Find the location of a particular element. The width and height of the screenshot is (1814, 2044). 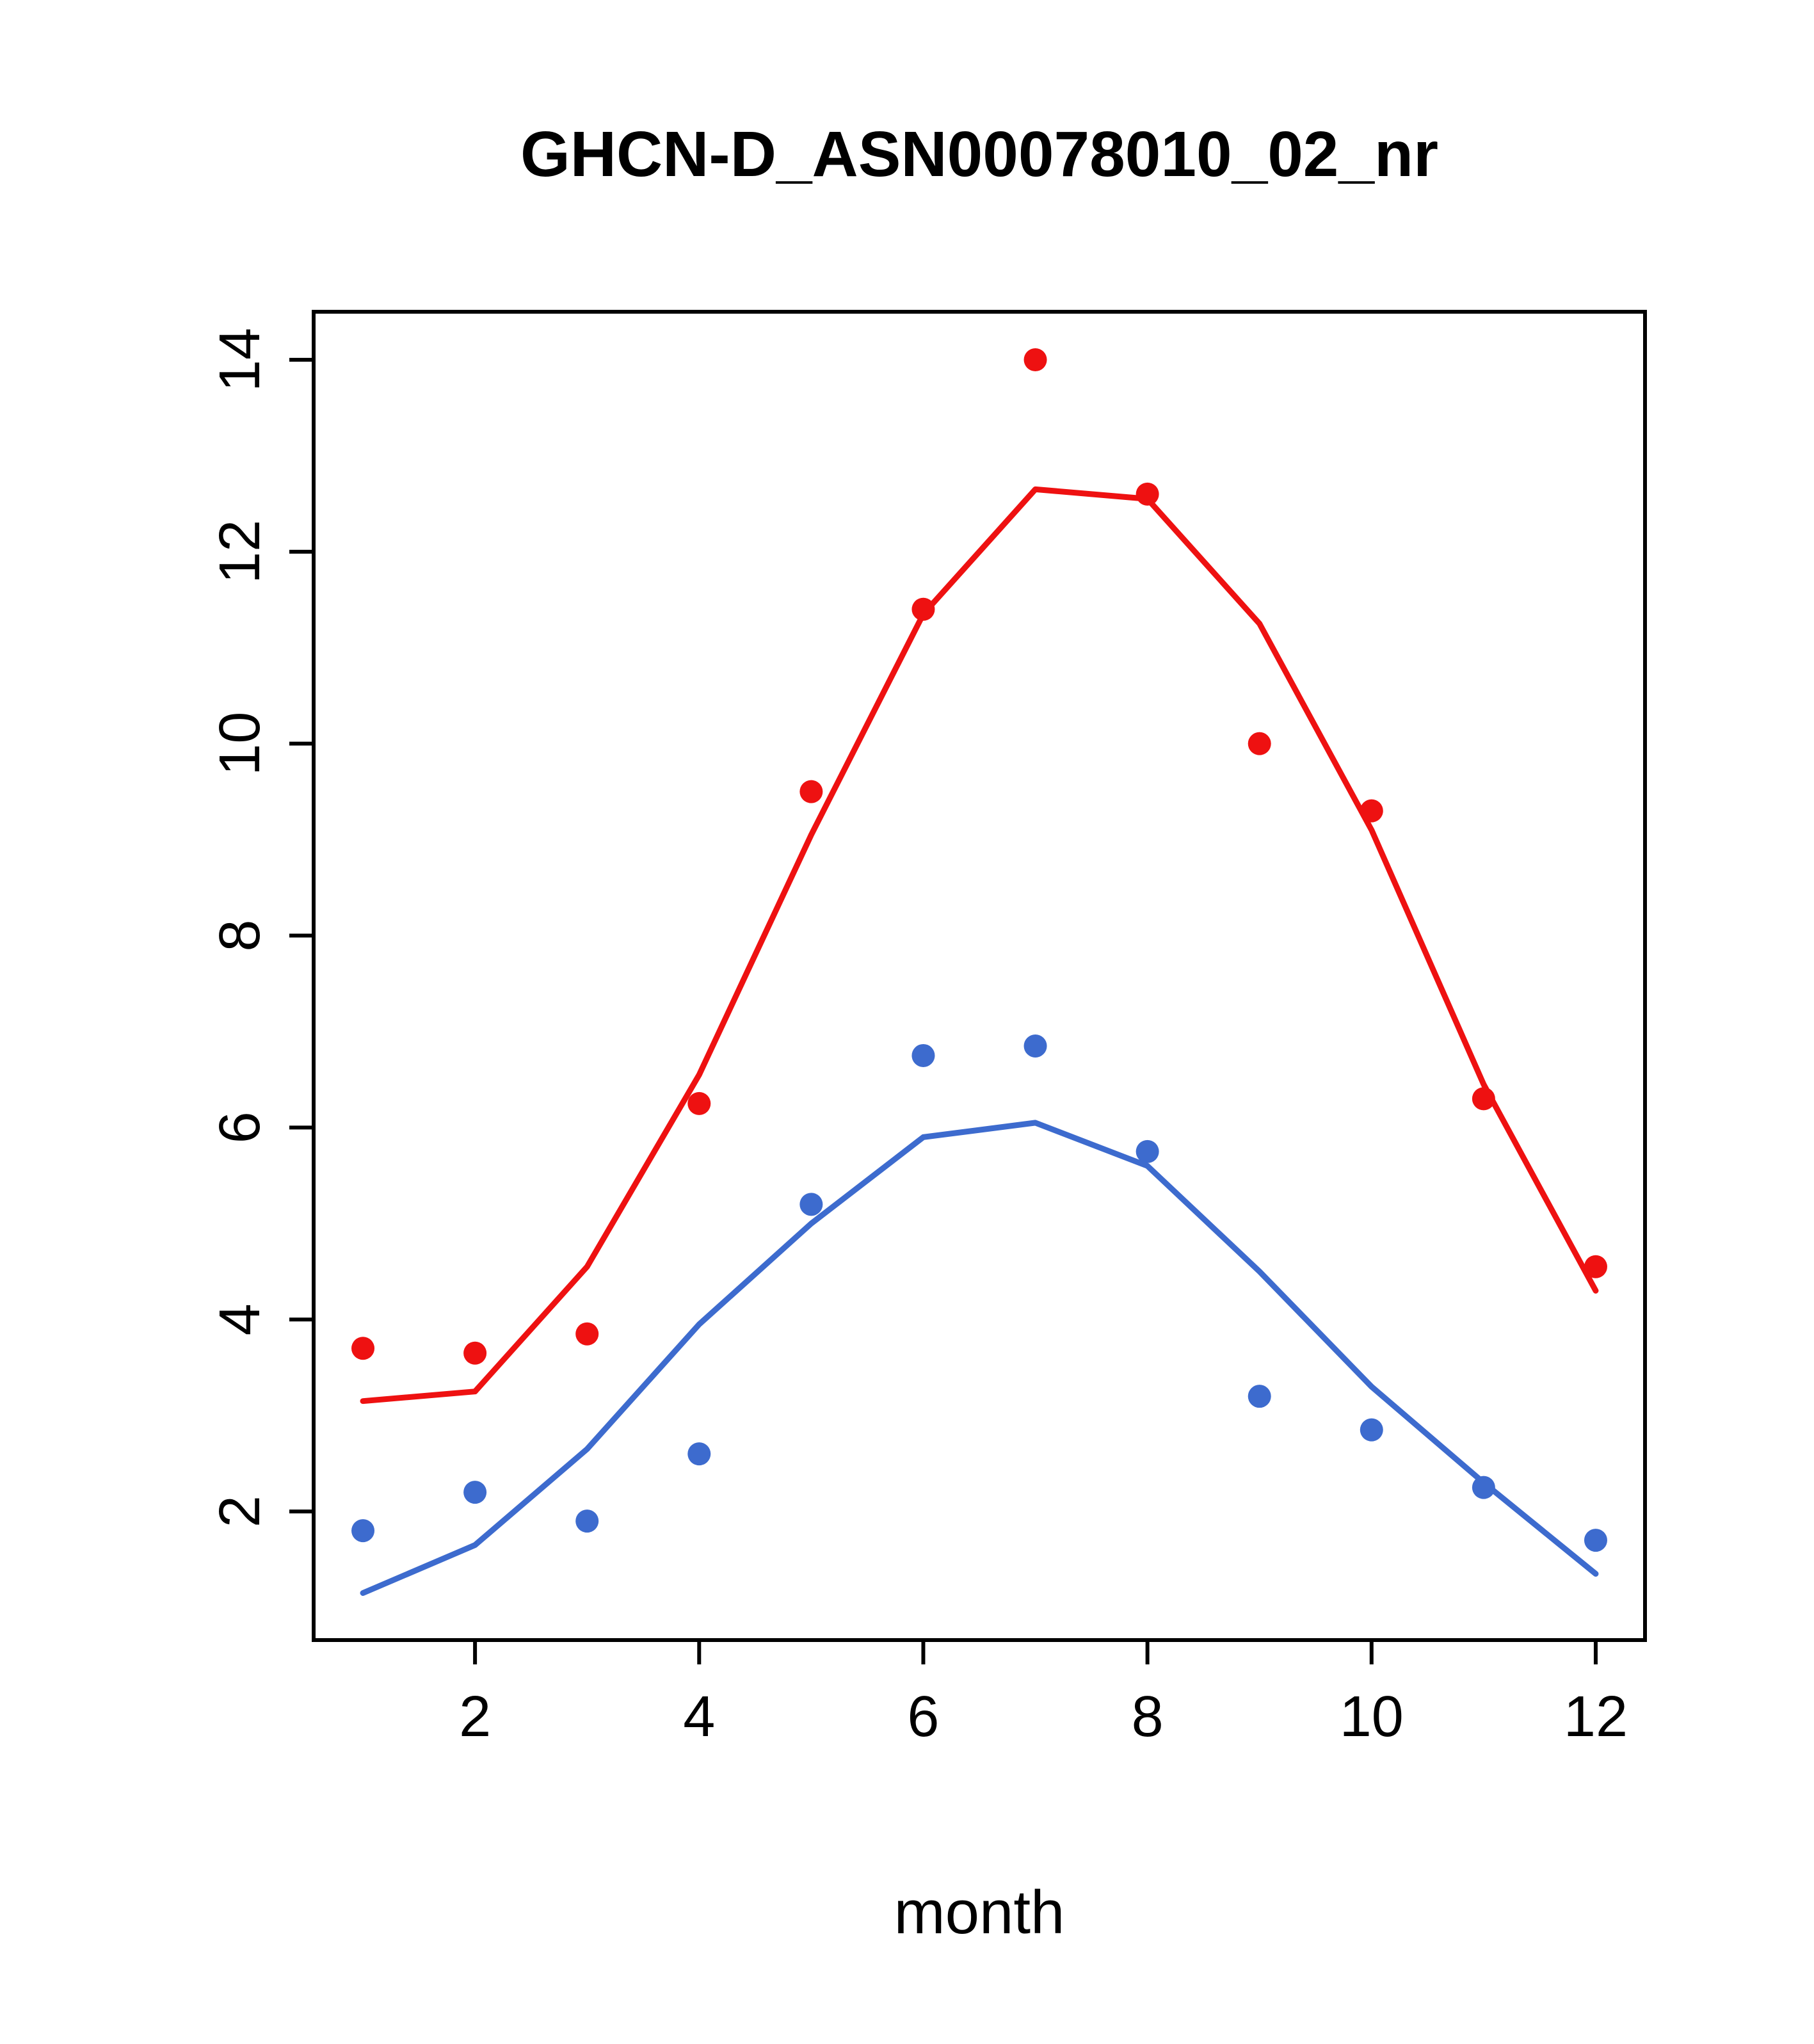

y-tick-label: 6 is located at coordinates (240, 1127).